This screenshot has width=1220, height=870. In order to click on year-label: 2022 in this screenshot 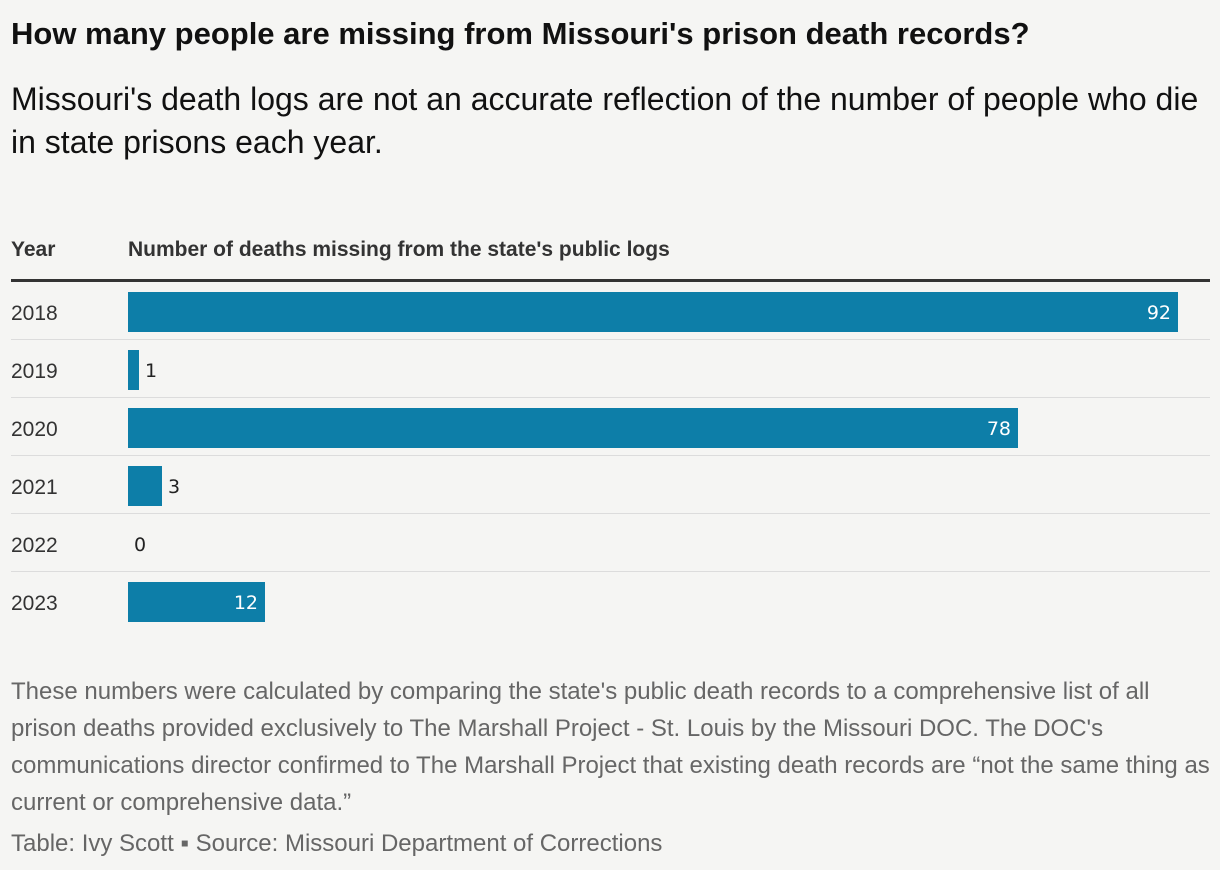, I will do `click(34, 545)`.